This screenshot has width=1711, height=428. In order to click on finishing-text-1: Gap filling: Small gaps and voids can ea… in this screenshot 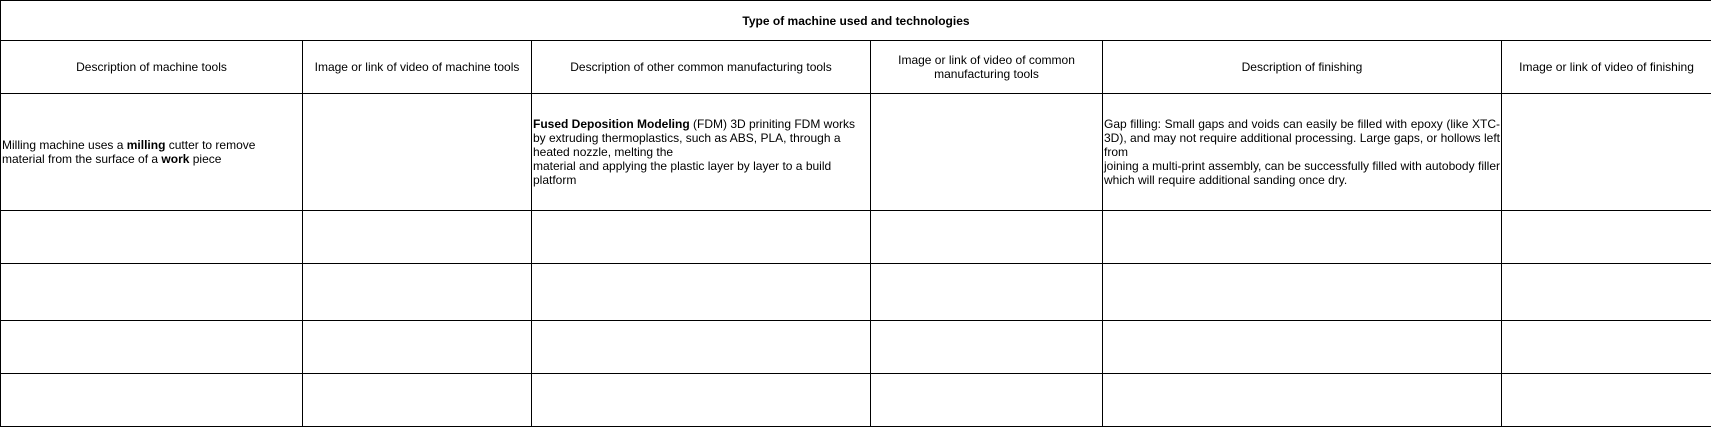, I will do `click(1302, 138)`.